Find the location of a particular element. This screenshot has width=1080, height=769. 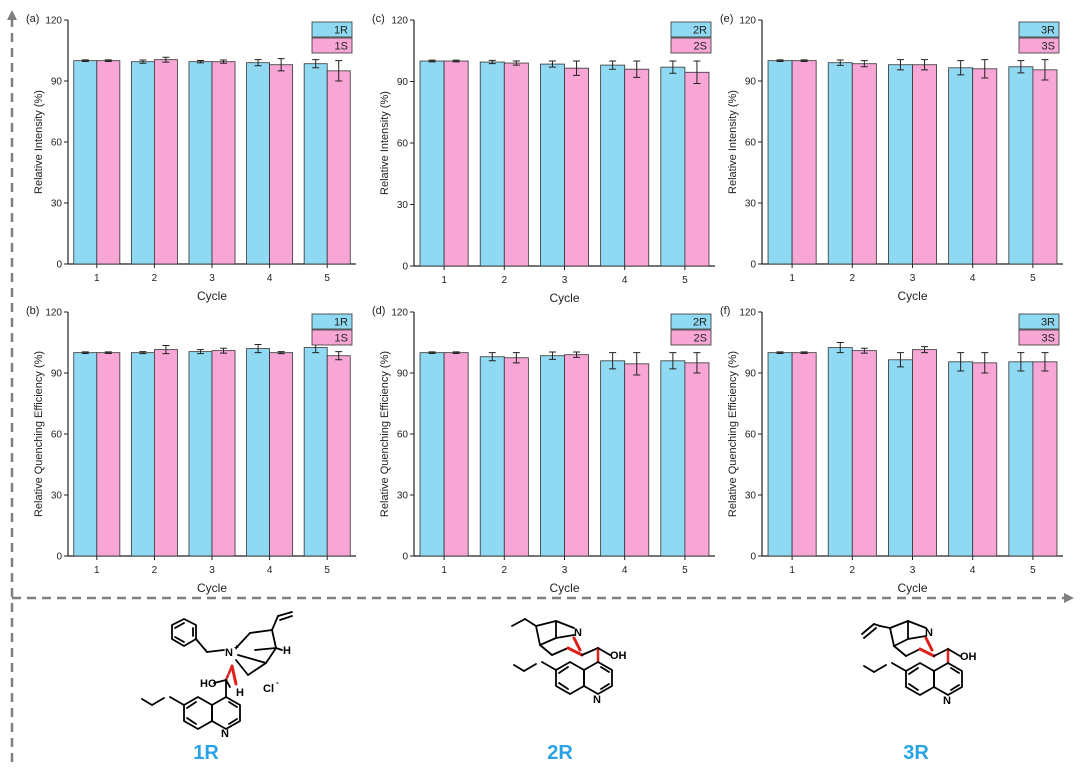

legend-item-3S: 3S is located at coordinates (1039, 337).